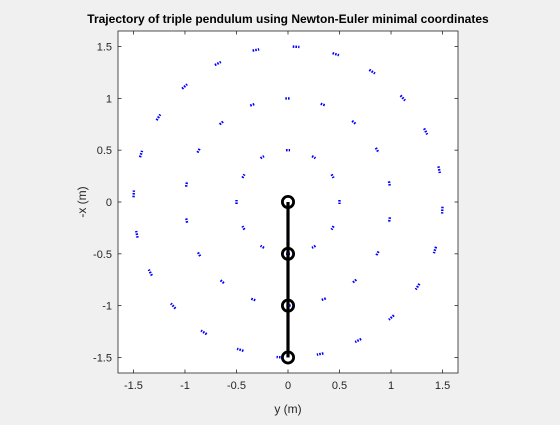 This screenshot has height=425, width=560. I want to click on y-axis-label: -x (m), so click(82, 201).